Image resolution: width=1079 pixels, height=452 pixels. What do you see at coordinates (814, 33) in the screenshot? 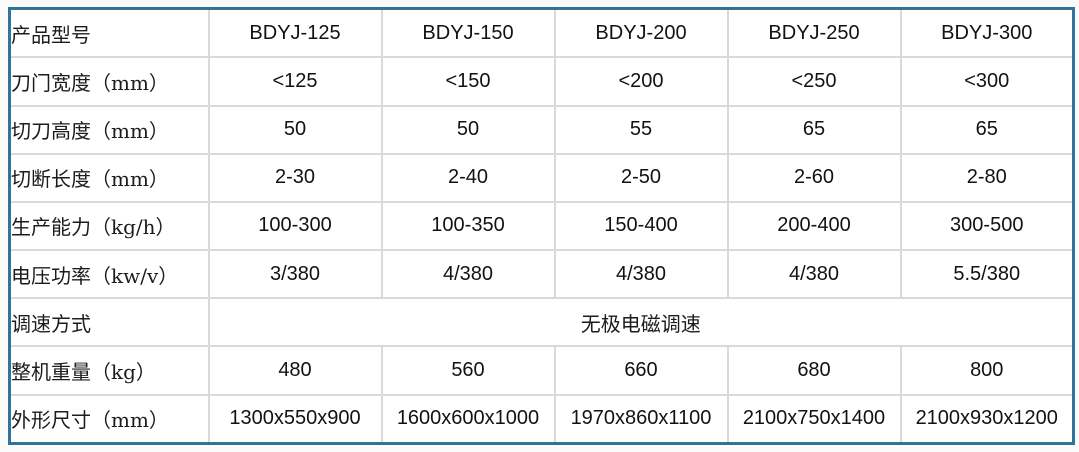
I see `model-header-cell: BDYJ-250` at bounding box center [814, 33].